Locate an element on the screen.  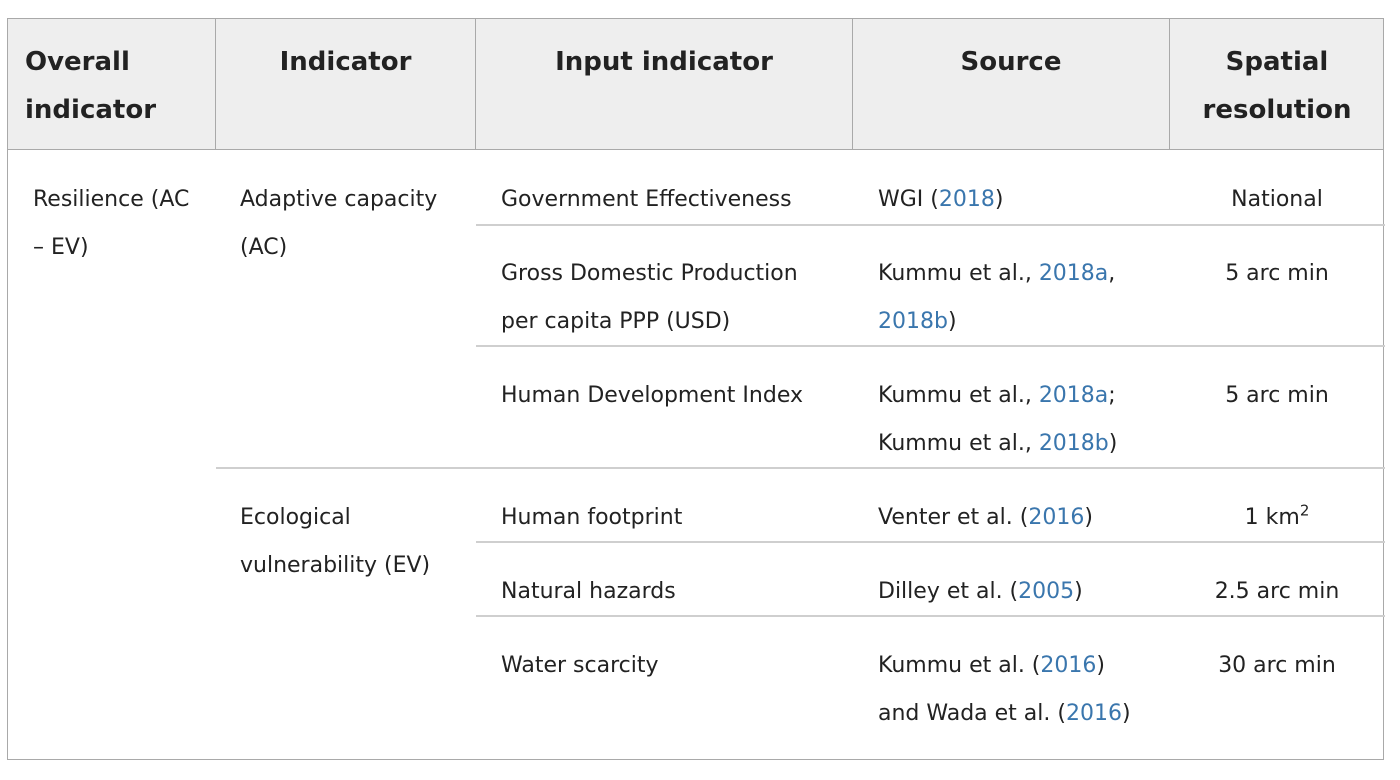
source-text: ; is located at coordinates (1112, 395).